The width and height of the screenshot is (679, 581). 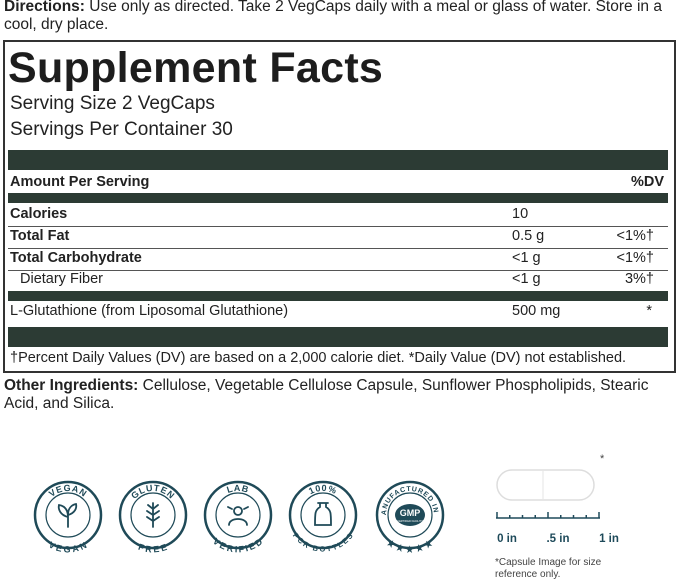 I want to click on nutrient-row: Total Carbohydrate <1 g <1%†, so click(x=339, y=260).